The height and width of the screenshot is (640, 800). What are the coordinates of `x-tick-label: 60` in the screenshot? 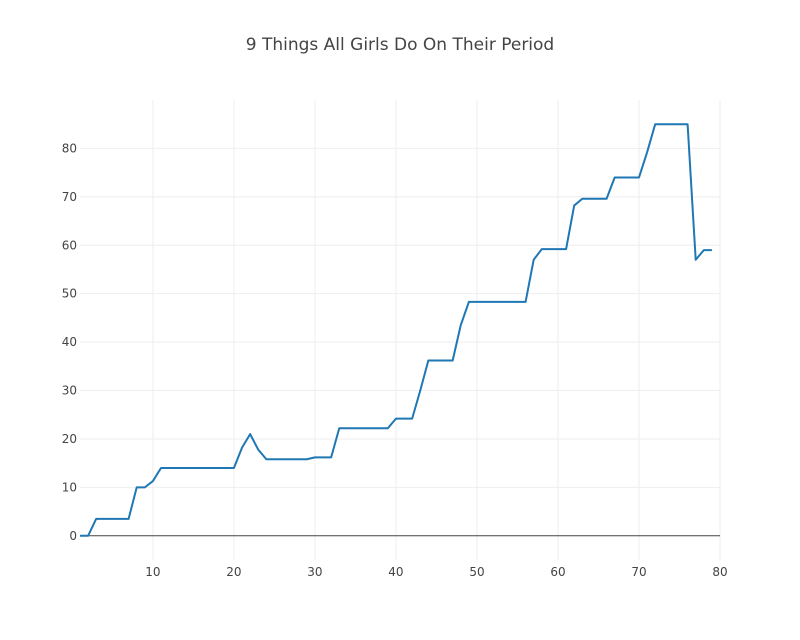 It's located at (557, 572).